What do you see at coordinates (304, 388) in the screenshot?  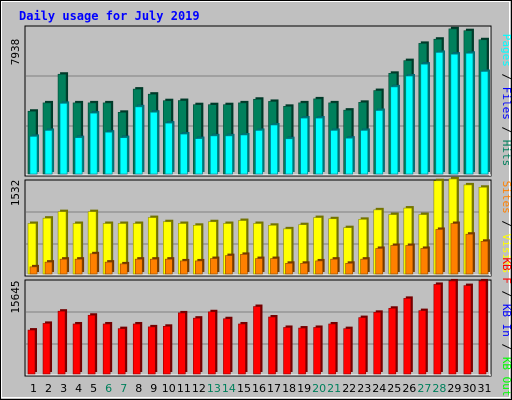 I see `x-label-day-19: 19` at bounding box center [304, 388].